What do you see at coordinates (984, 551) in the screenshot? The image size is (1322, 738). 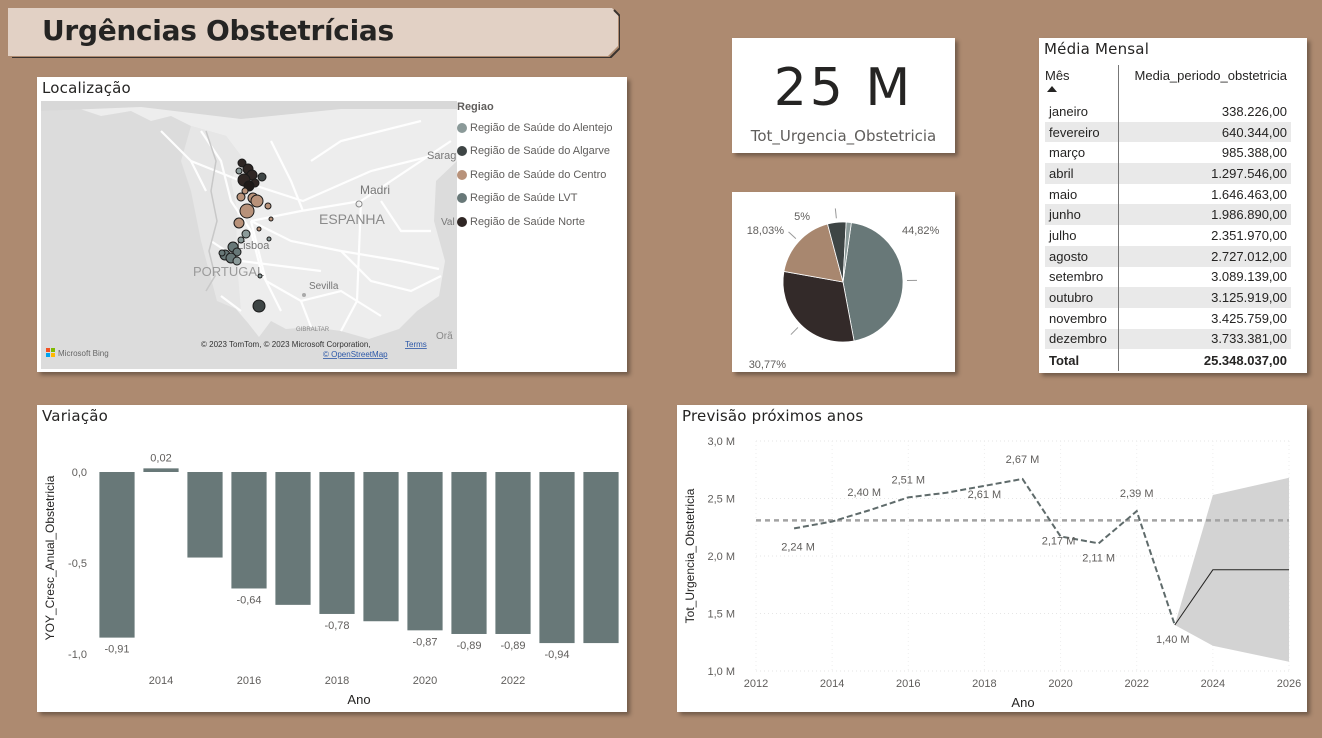 I see `actual-line` at bounding box center [984, 551].